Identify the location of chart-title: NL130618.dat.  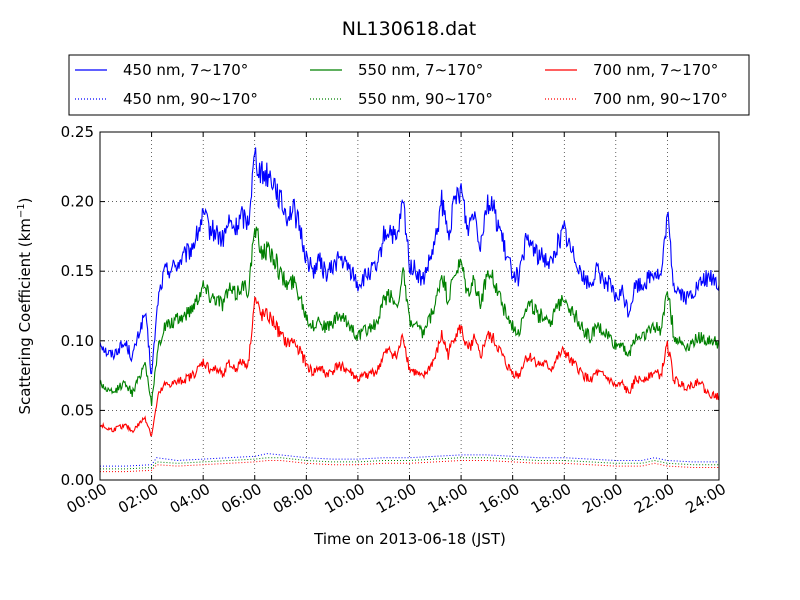
(409, 29).